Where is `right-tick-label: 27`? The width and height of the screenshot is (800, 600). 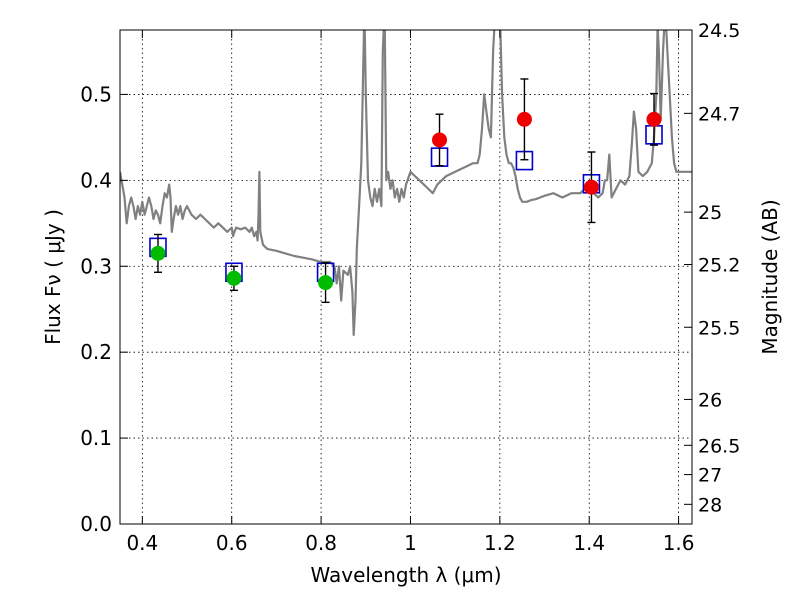
right-tick-label: 27 is located at coordinates (710, 476).